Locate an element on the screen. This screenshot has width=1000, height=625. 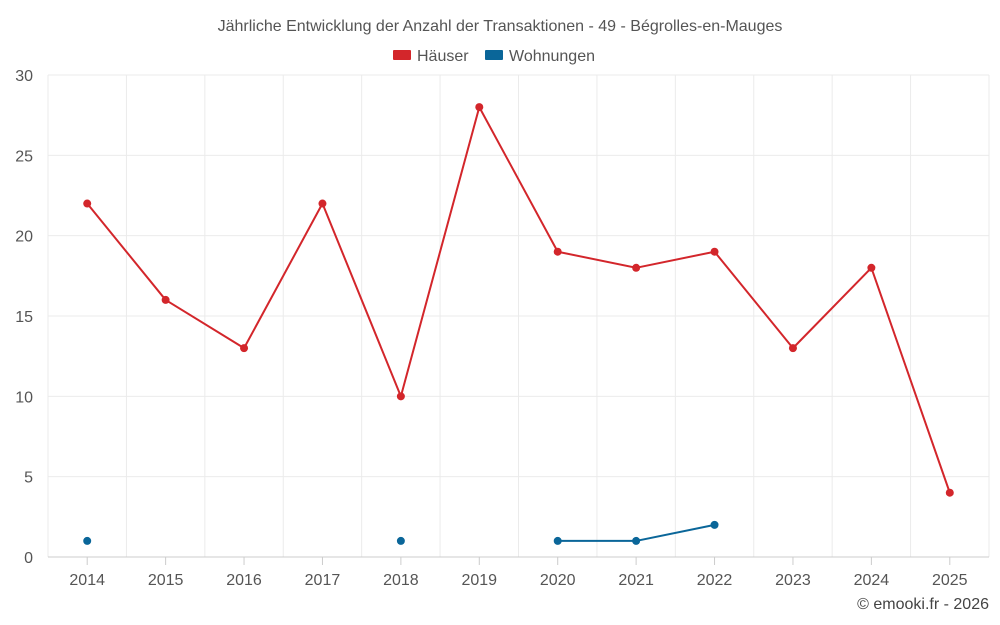
y-tick-label: 15 is located at coordinates (24, 317).